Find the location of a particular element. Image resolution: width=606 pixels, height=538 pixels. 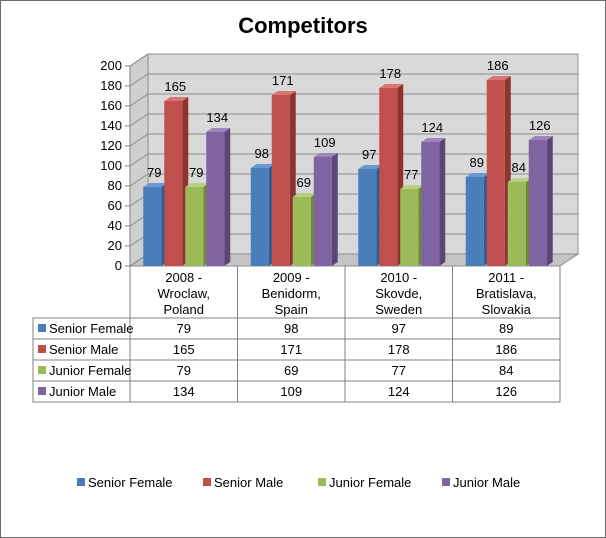

table-cell: 89 is located at coordinates (506, 328).